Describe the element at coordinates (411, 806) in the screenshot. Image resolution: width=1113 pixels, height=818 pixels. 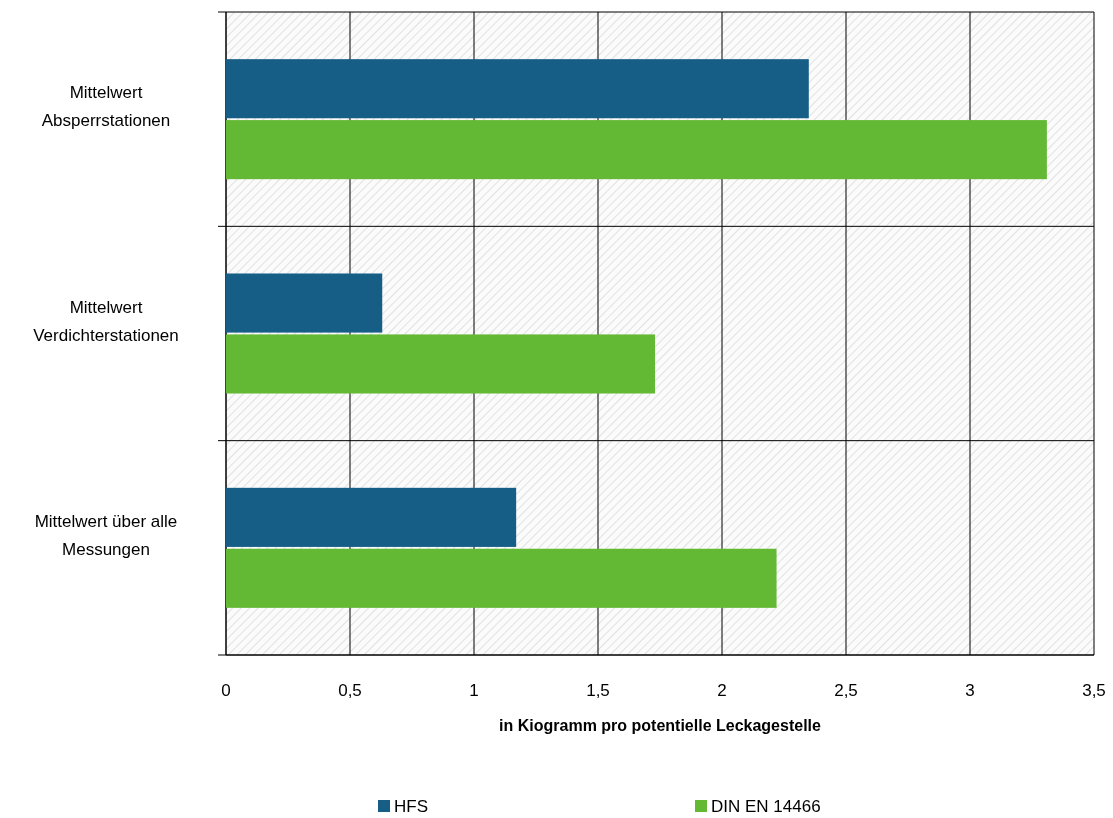
I see `legend-label: HFS` at that location.